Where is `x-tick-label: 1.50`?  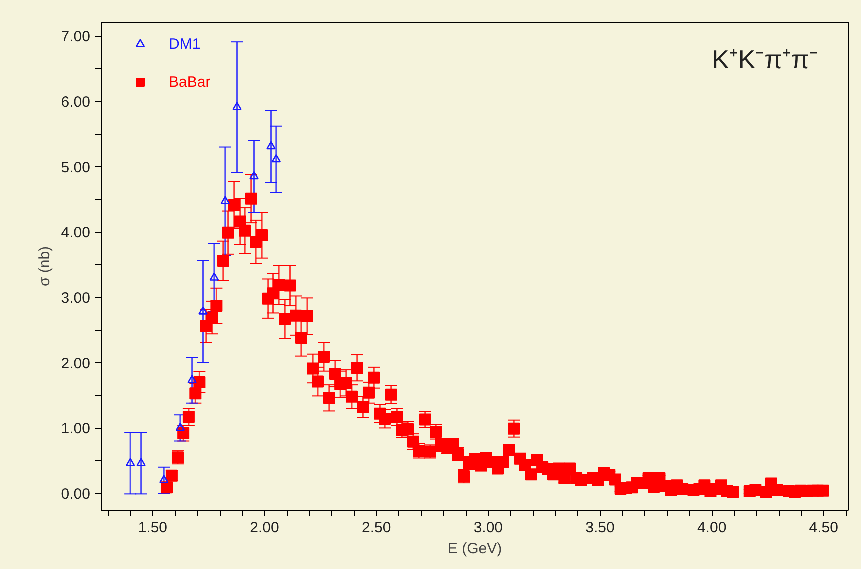
x-tick-label: 1.50 is located at coordinates (153, 528).